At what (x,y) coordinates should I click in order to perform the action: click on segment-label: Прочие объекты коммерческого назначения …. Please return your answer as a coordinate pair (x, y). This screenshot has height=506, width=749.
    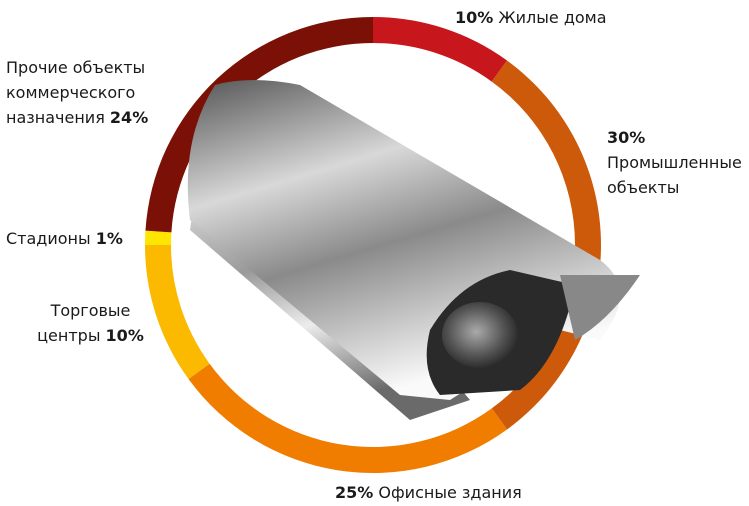
    Looking at the image, I should click on (86, 92).